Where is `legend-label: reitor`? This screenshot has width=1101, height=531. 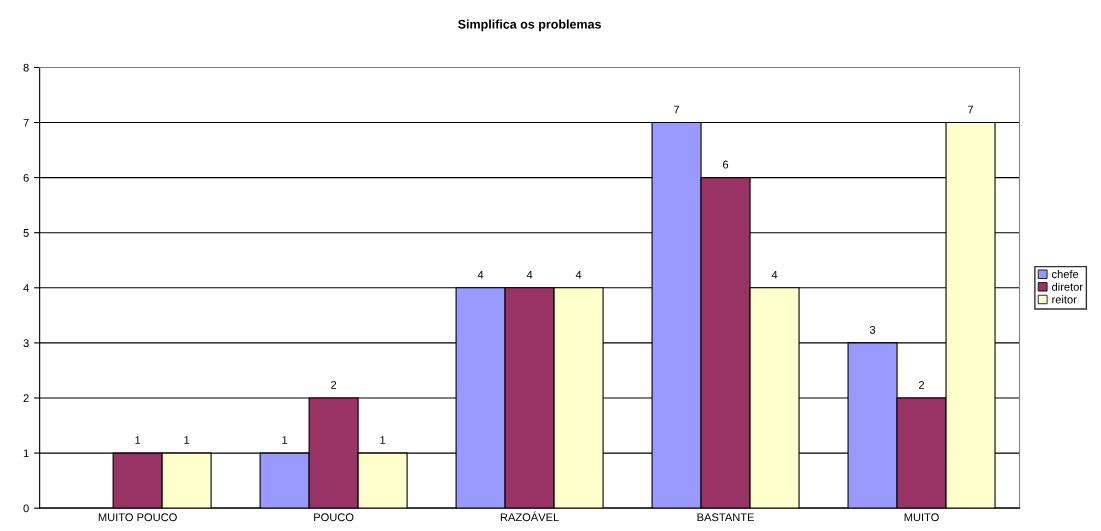 legend-label: reitor is located at coordinates (1064, 299).